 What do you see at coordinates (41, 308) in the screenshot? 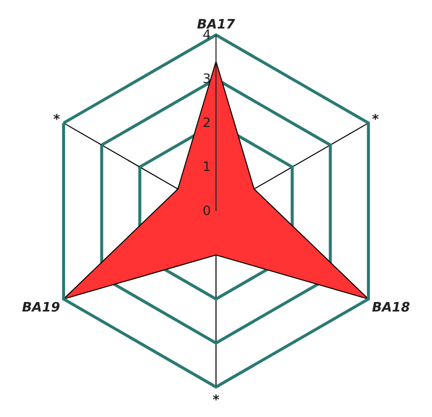
I see `spoke-label: BA19` at bounding box center [41, 308].